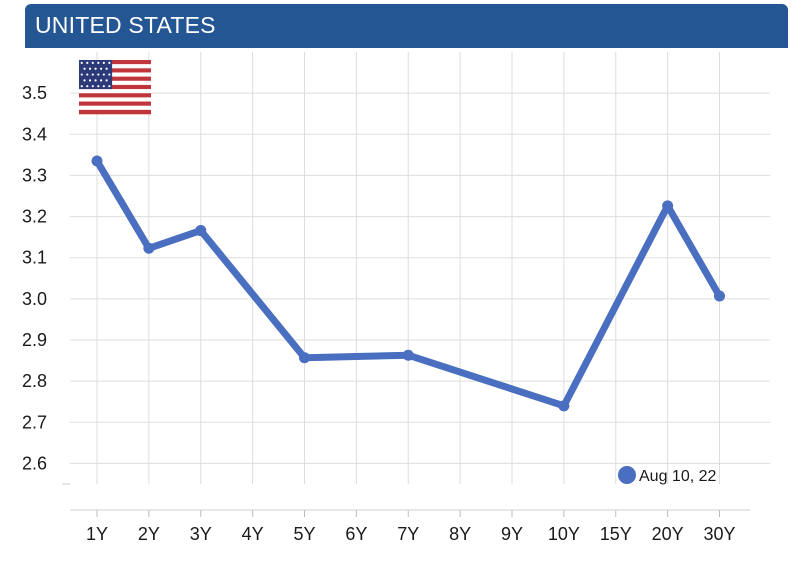 The image size is (804, 568). Describe the element at coordinates (512, 534) in the screenshot. I see `x-tick-label: 9Y` at that location.